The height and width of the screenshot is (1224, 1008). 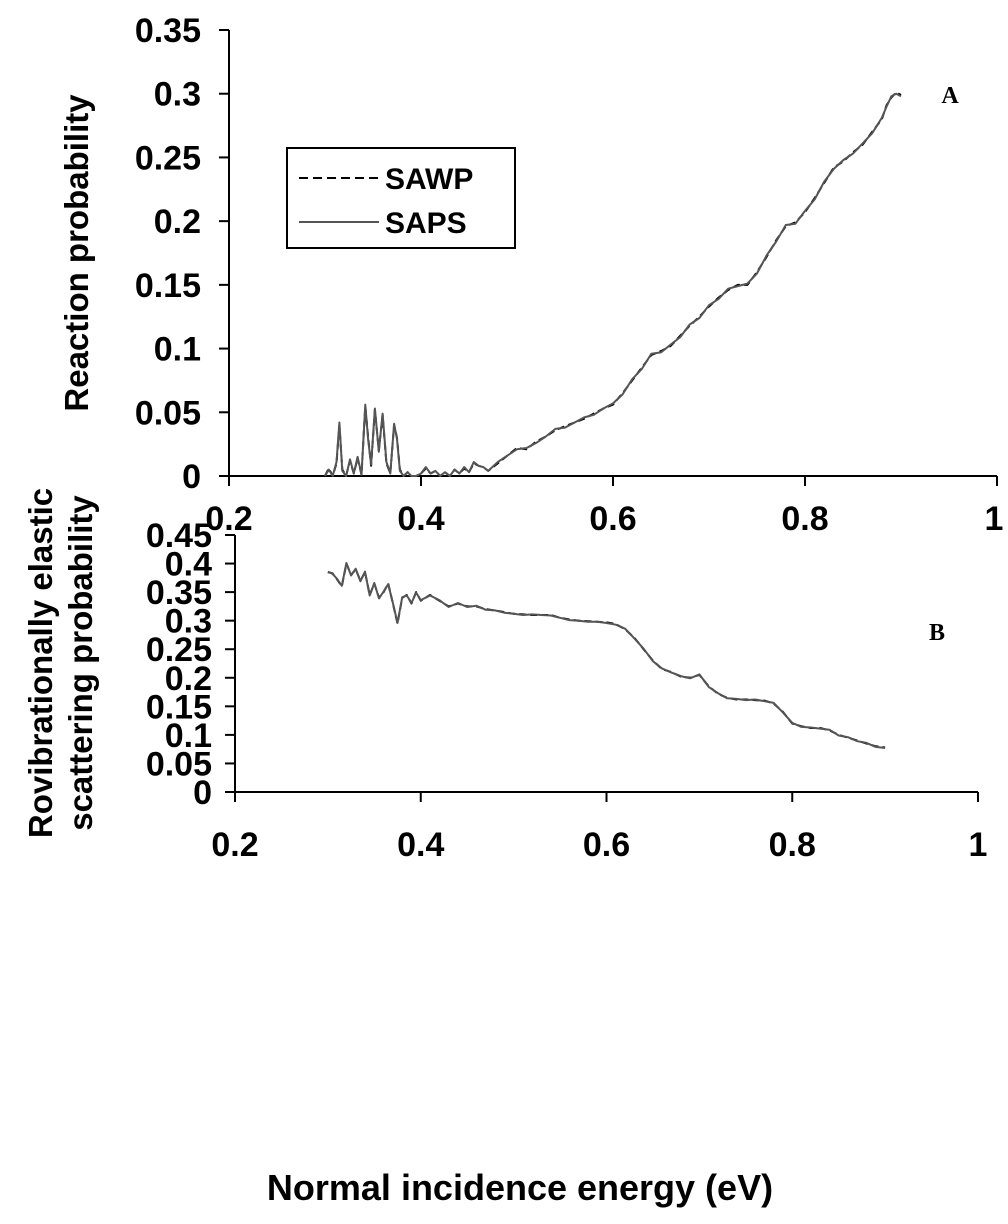 What do you see at coordinates (937, 633) in the screenshot?
I see `panel-label: B` at bounding box center [937, 633].